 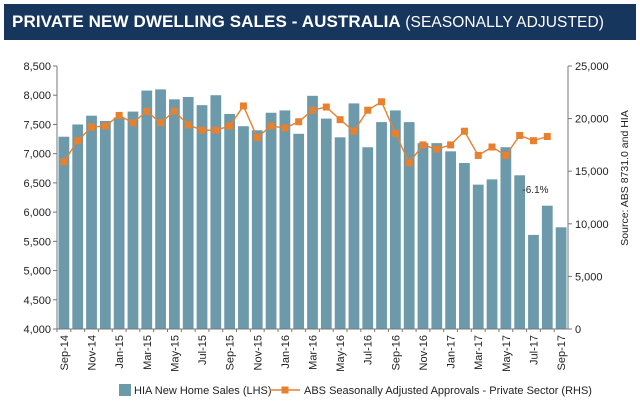 I want to click on left-tick-label: 4,000, so click(x=37, y=330).